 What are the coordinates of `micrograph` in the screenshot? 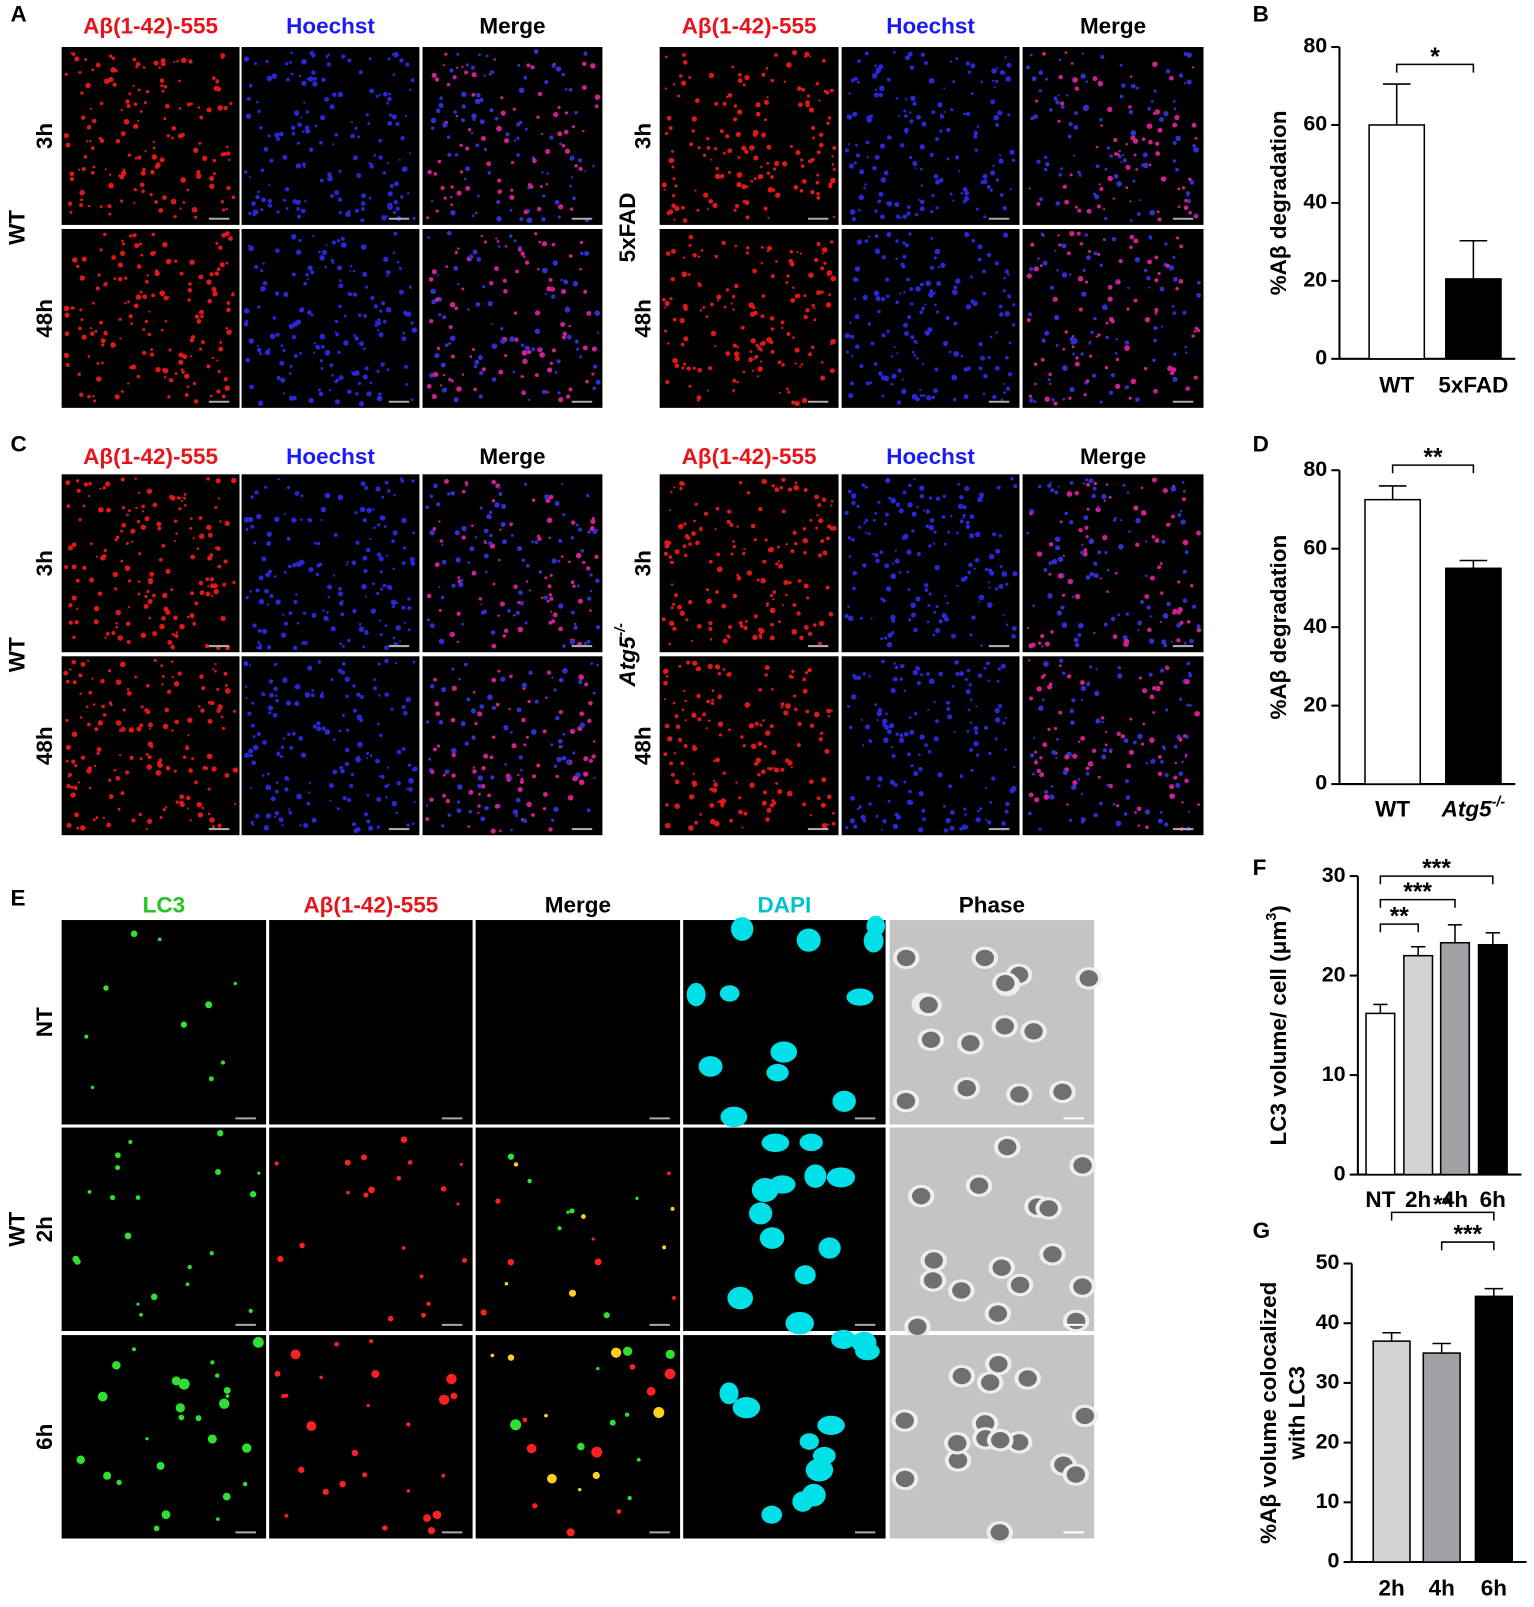 It's located at (1113, 318).